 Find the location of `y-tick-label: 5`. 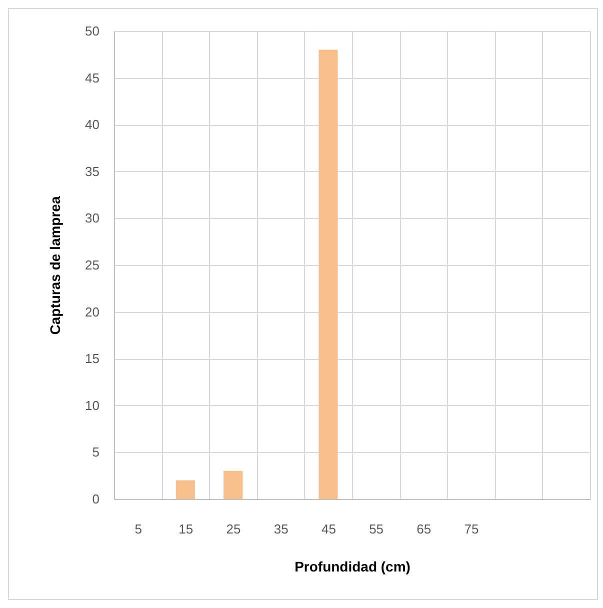

y-tick-label: 5 is located at coordinates (96, 452).